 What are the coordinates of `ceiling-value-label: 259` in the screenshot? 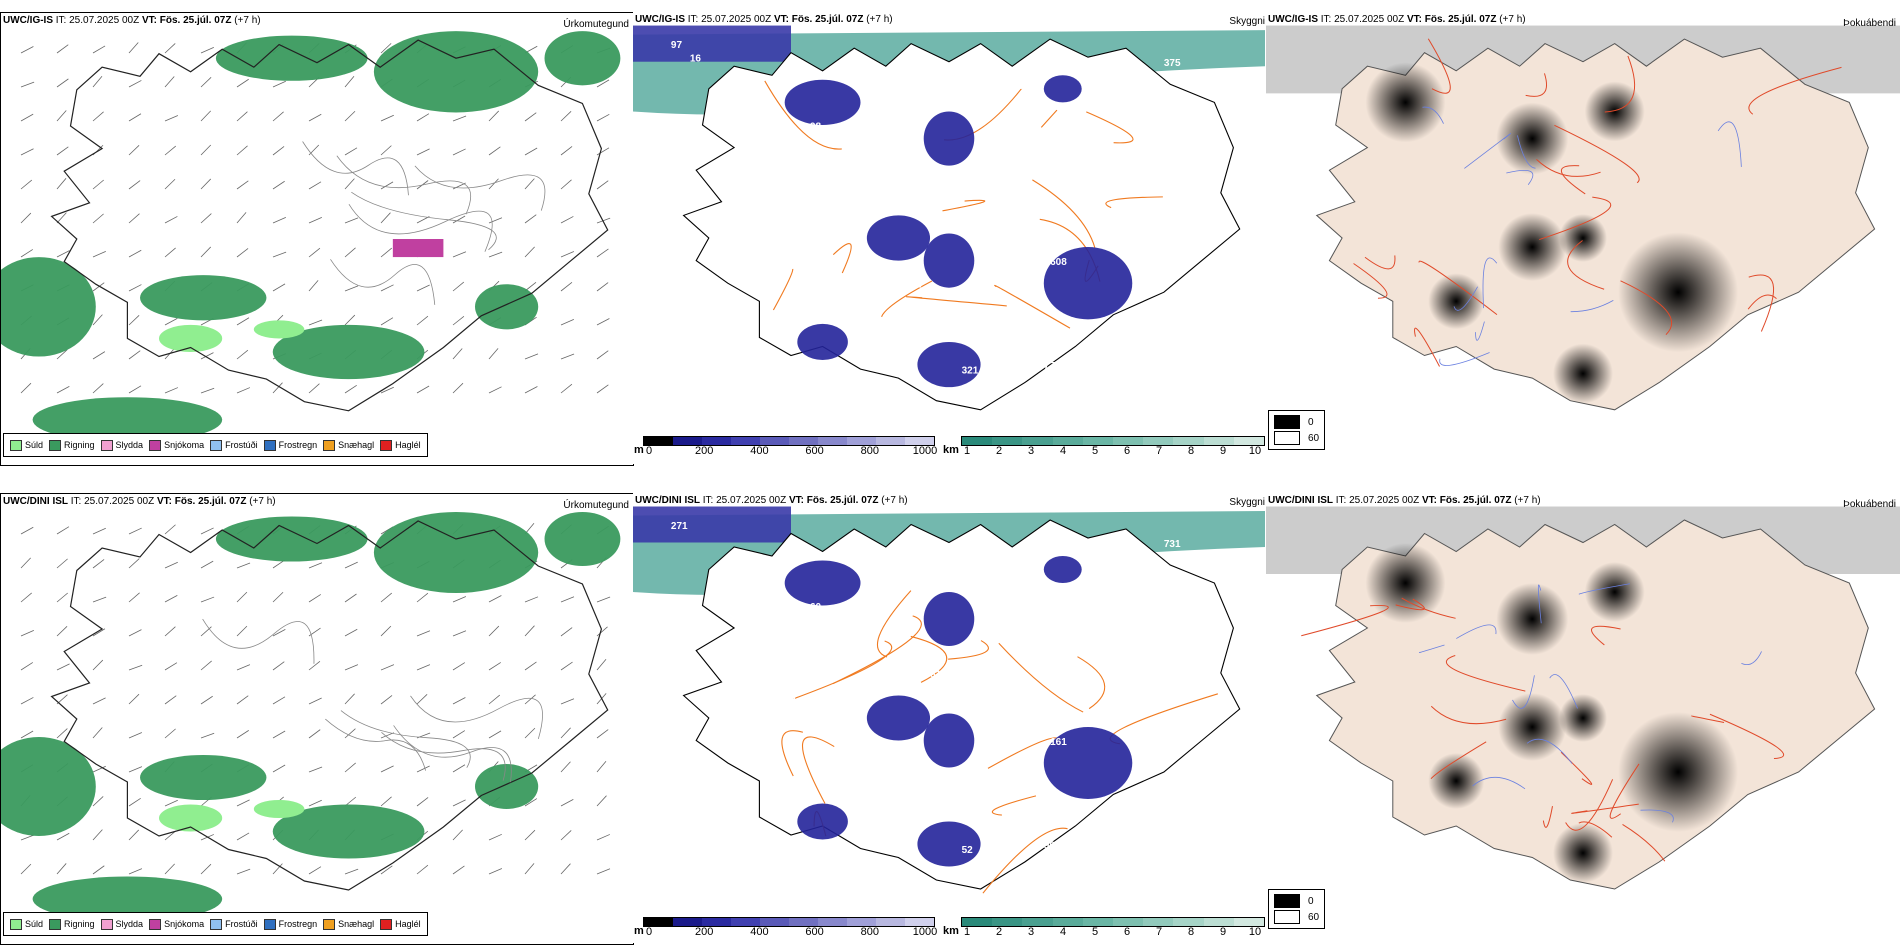 It's located at (913, 765).